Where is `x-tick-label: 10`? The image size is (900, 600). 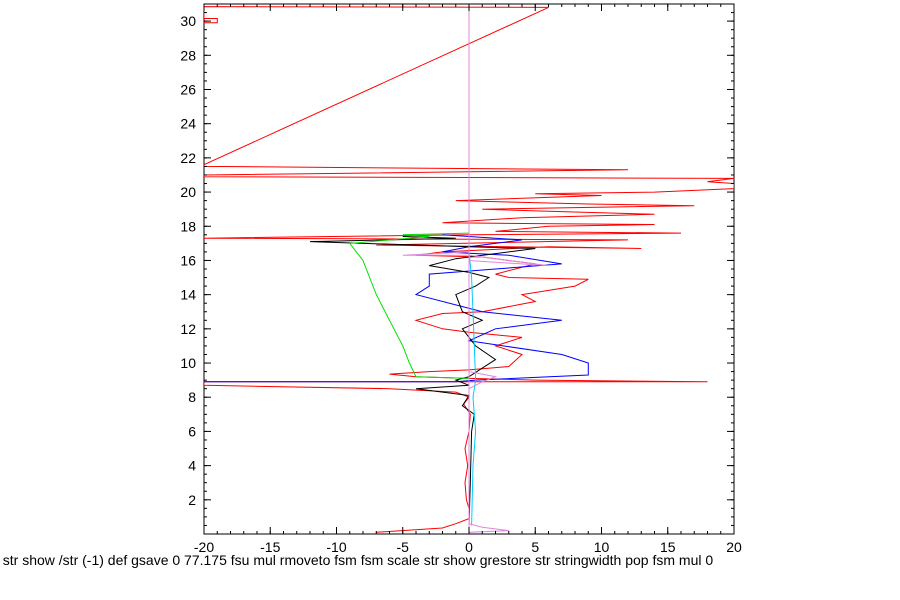 x-tick-label: 10 is located at coordinates (602, 547).